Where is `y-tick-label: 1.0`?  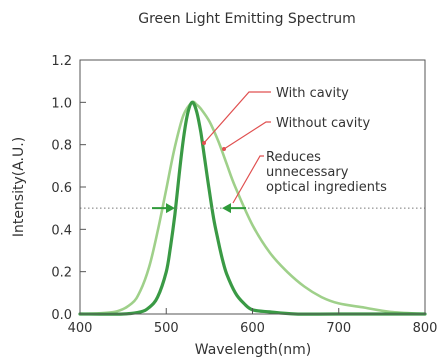
y-tick-label: 1.0 is located at coordinates (61, 103).